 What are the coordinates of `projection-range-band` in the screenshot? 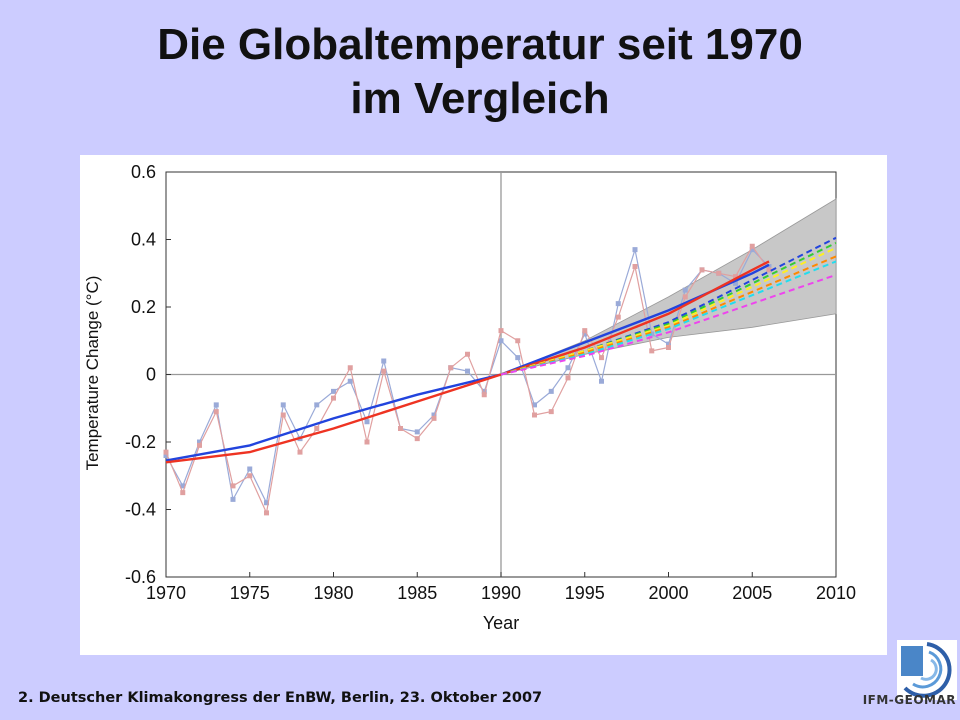 It's located at (668, 286).